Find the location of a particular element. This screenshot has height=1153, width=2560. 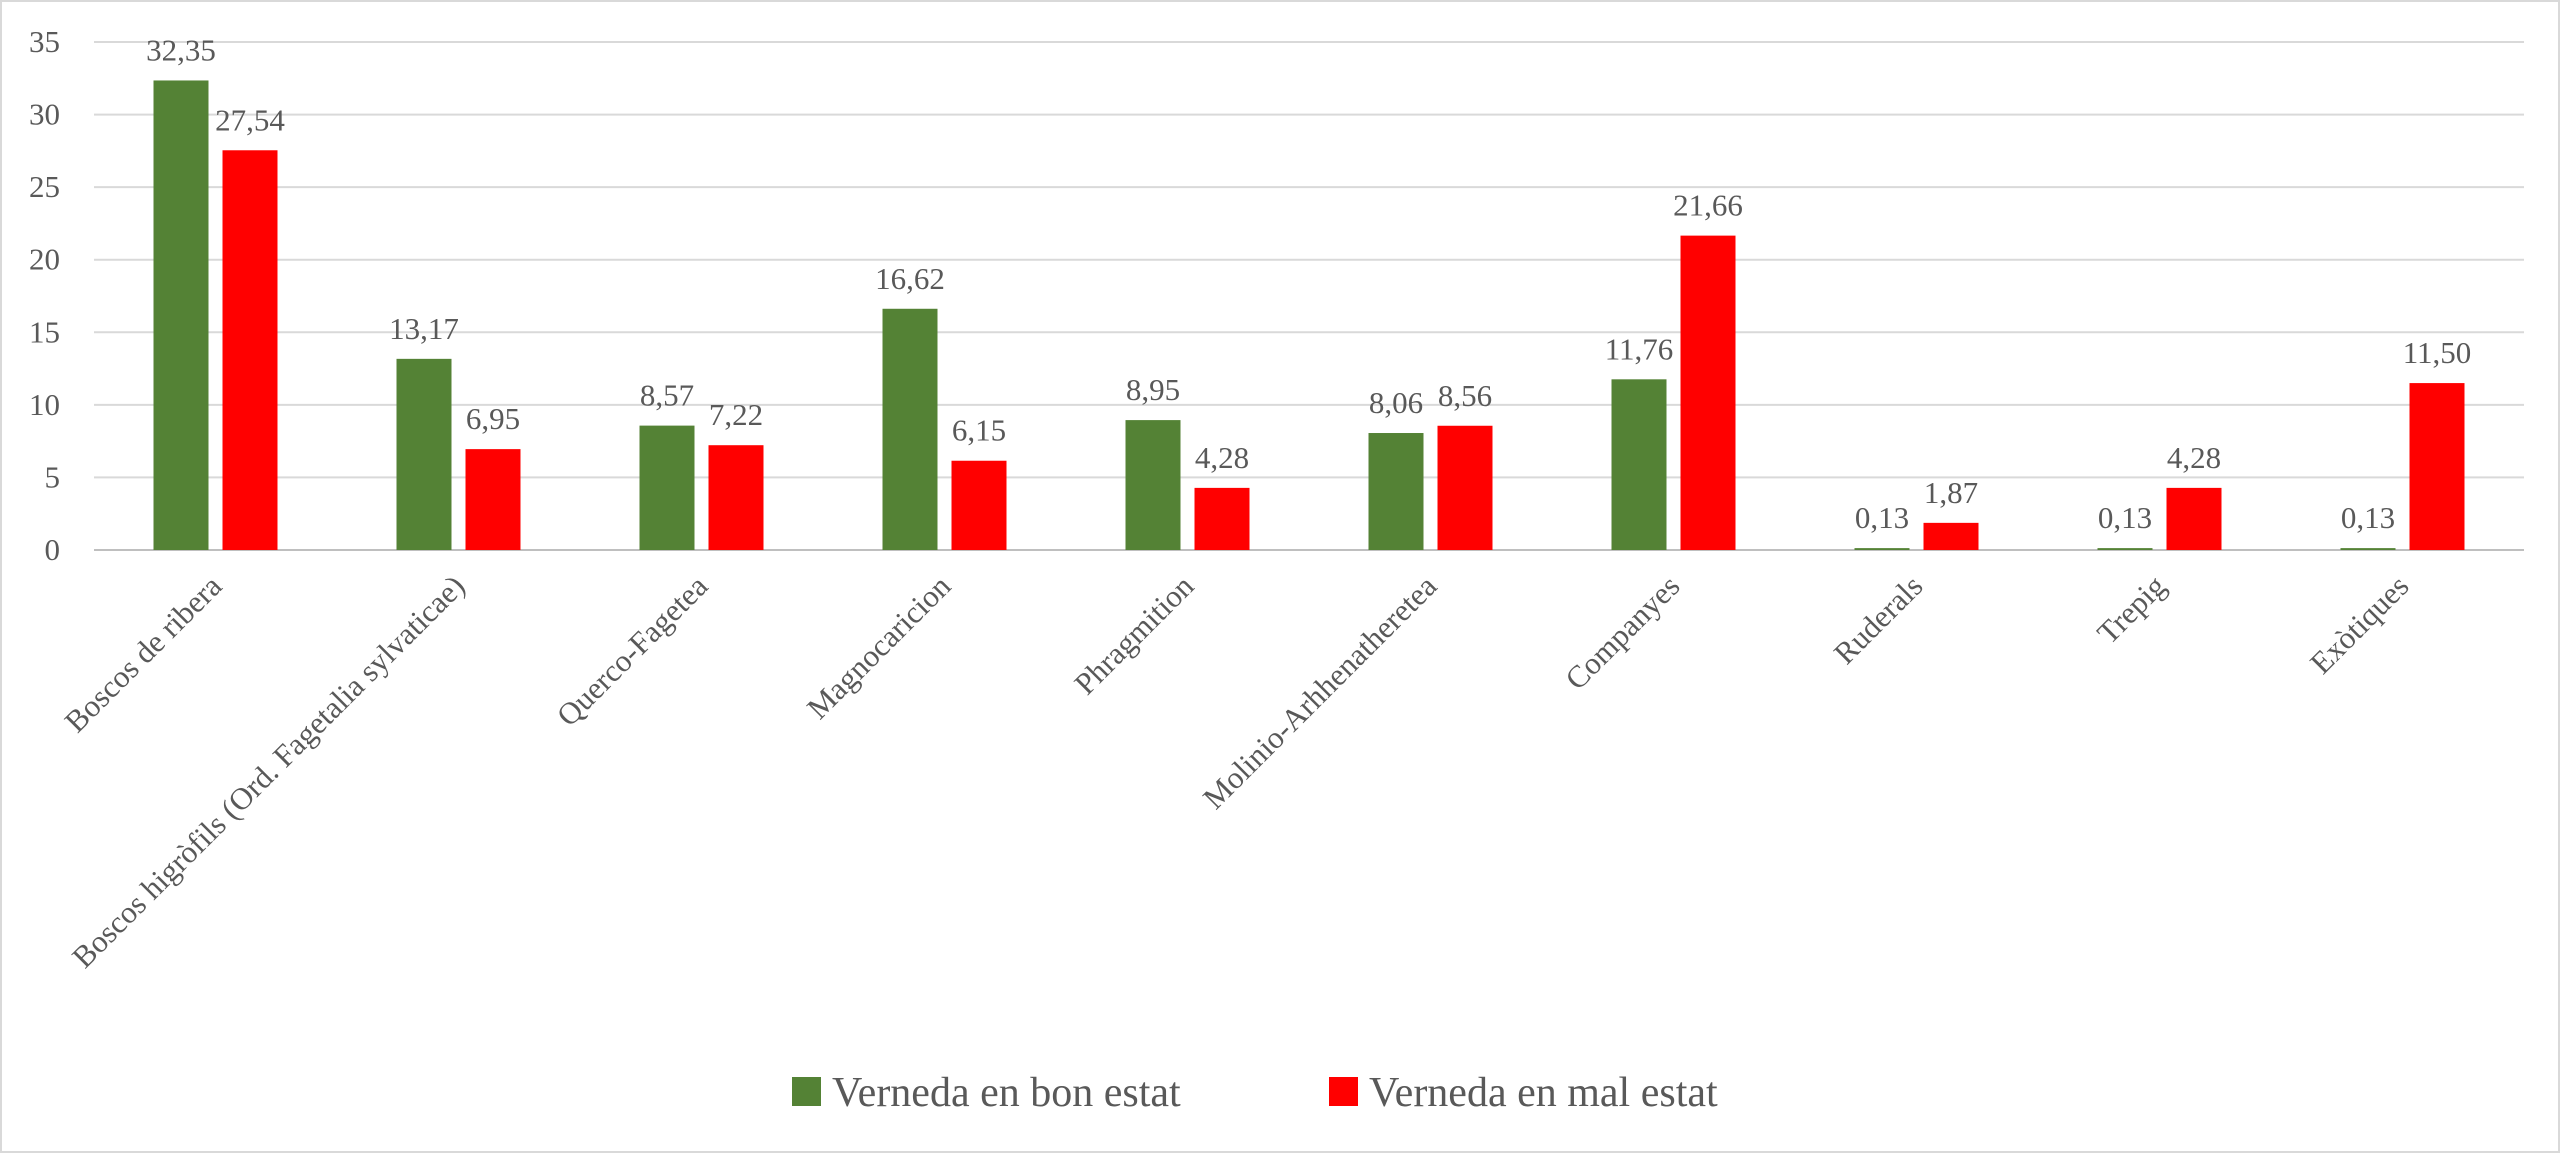

legend-label: Verneda en mal estat is located at coordinates (1543, 1093).